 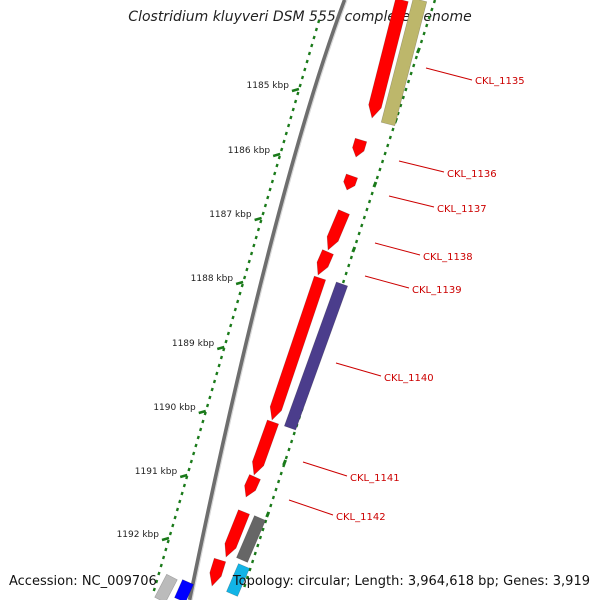 I want to click on olive-feature, so click(x=404, y=63).